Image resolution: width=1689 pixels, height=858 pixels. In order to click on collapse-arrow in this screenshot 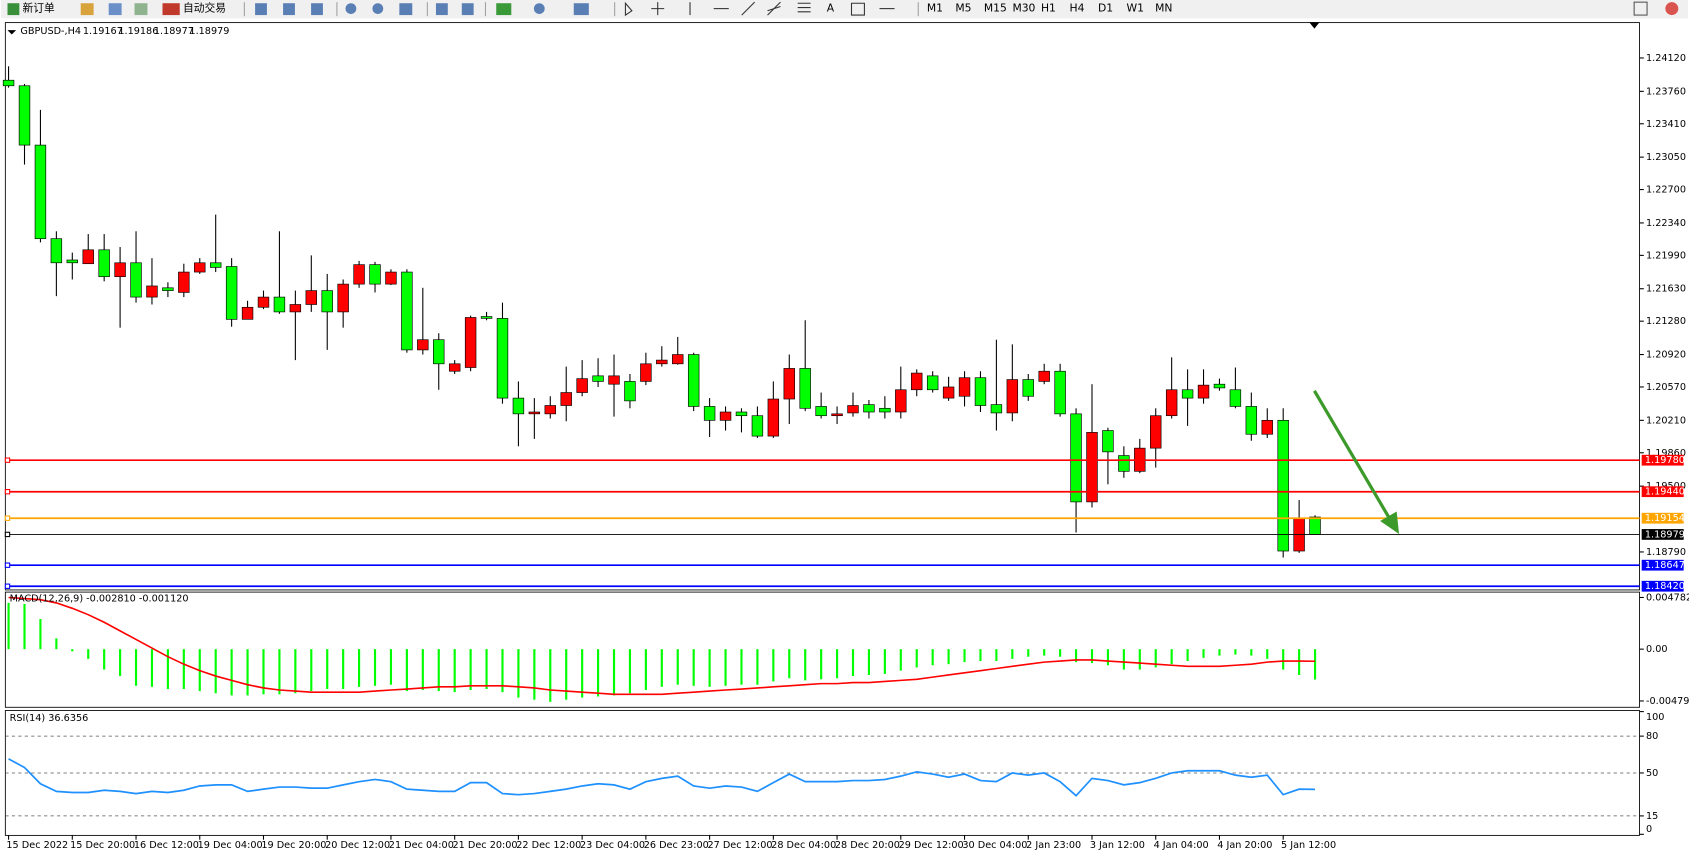, I will do `click(12, 32)`.